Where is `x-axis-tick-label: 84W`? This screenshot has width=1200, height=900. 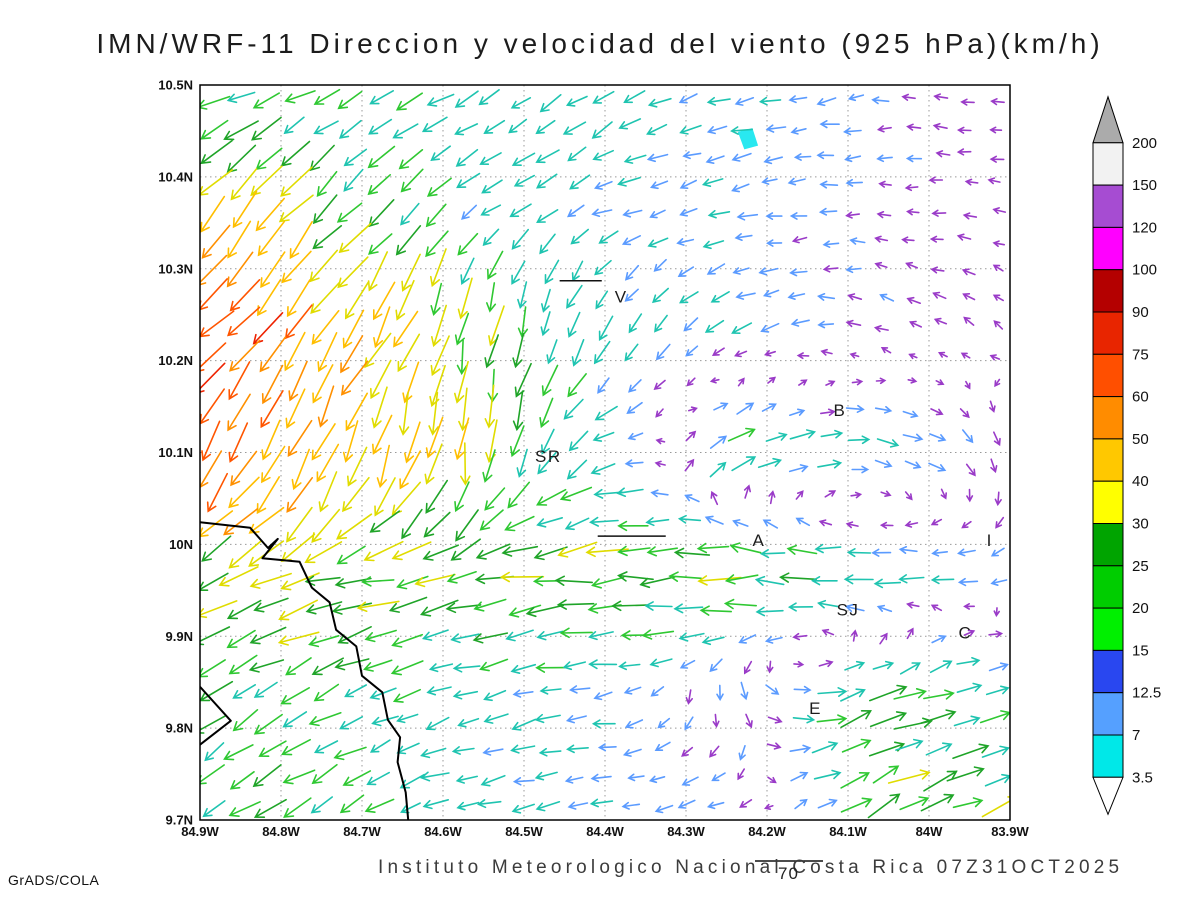 x-axis-tick-label: 84W is located at coordinates (929, 831).